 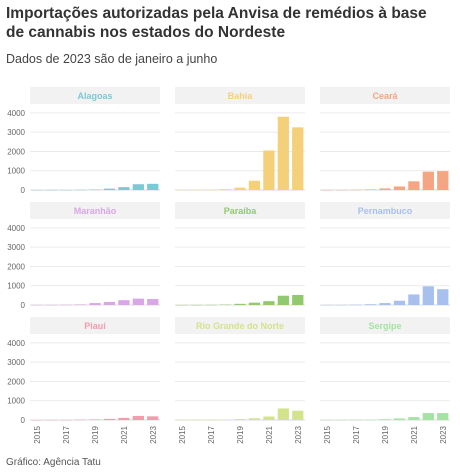 I want to click on panel-header-sergipe, so click(x=385, y=325).